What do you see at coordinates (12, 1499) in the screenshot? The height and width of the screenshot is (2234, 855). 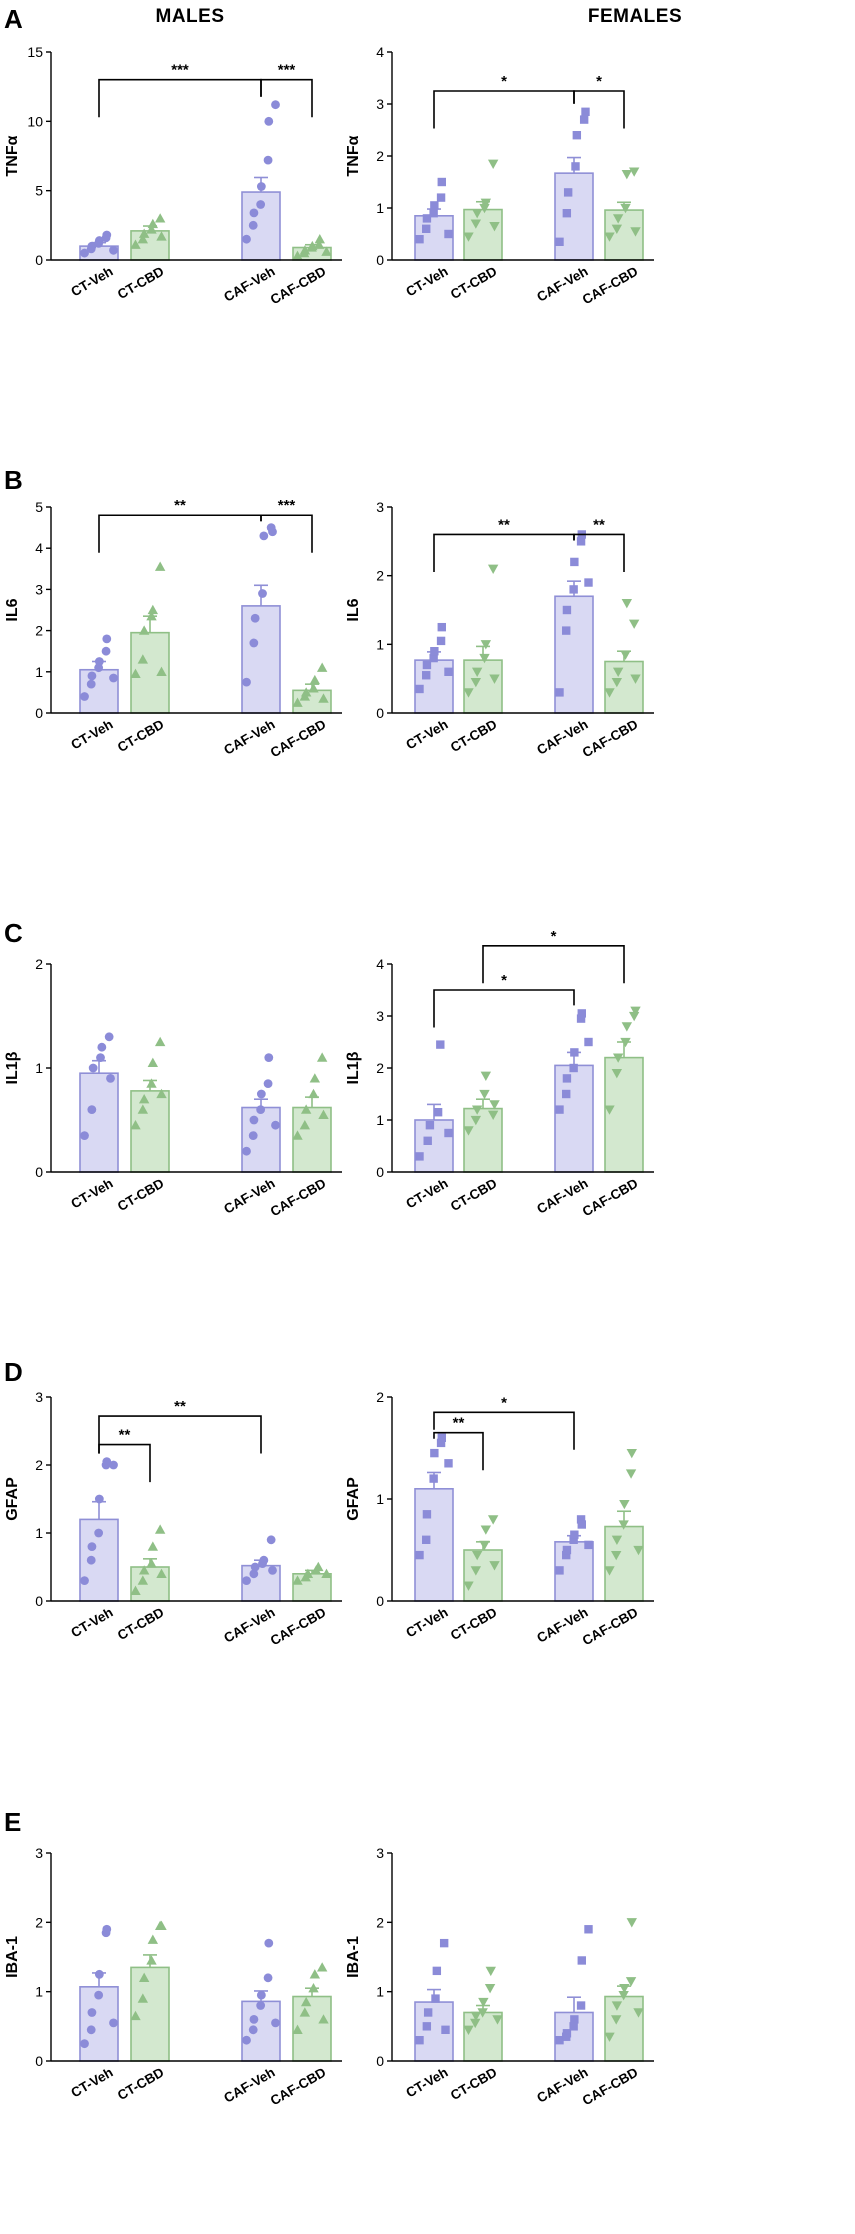 I see `y-axis-label: GFAP` at bounding box center [12, 1499].